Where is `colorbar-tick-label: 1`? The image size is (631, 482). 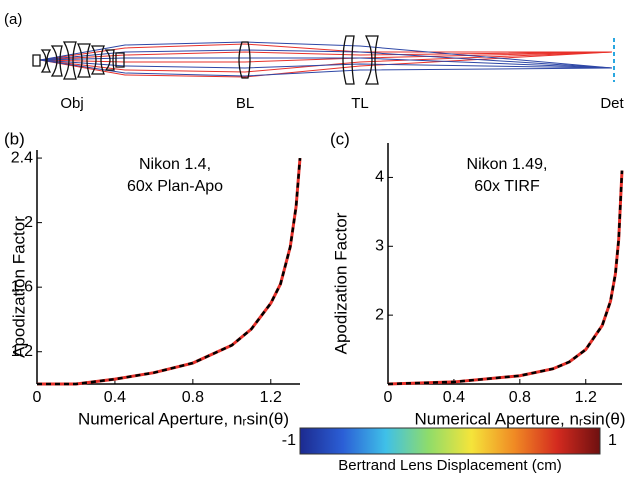
colorbar-tick-label: 1 is located at coordinates (612, 440).